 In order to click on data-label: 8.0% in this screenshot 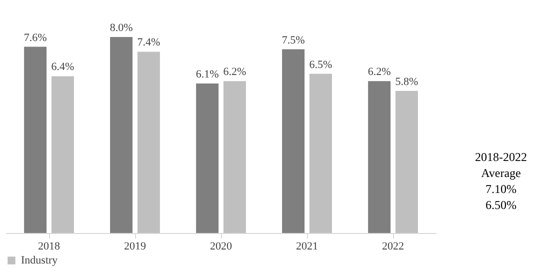, I will do `click(121, 28)`.